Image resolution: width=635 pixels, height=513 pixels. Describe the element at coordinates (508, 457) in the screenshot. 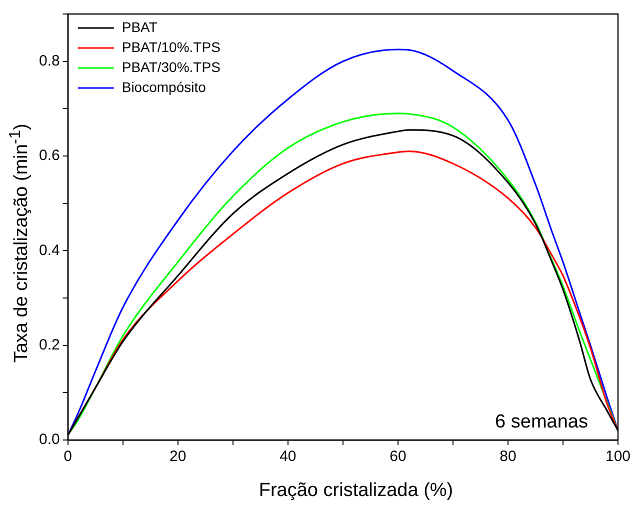

I see `x-tick-label: 80` at that location.